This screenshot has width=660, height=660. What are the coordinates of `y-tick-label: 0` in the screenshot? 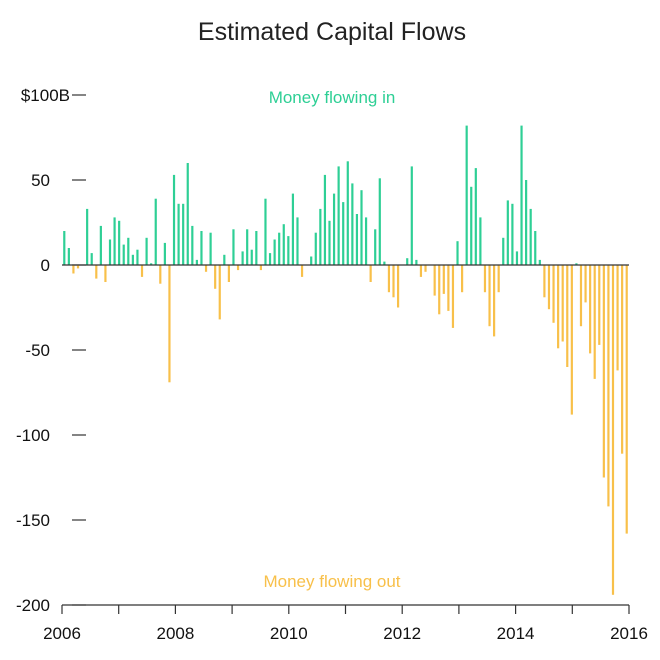 It's located at (45, 265).